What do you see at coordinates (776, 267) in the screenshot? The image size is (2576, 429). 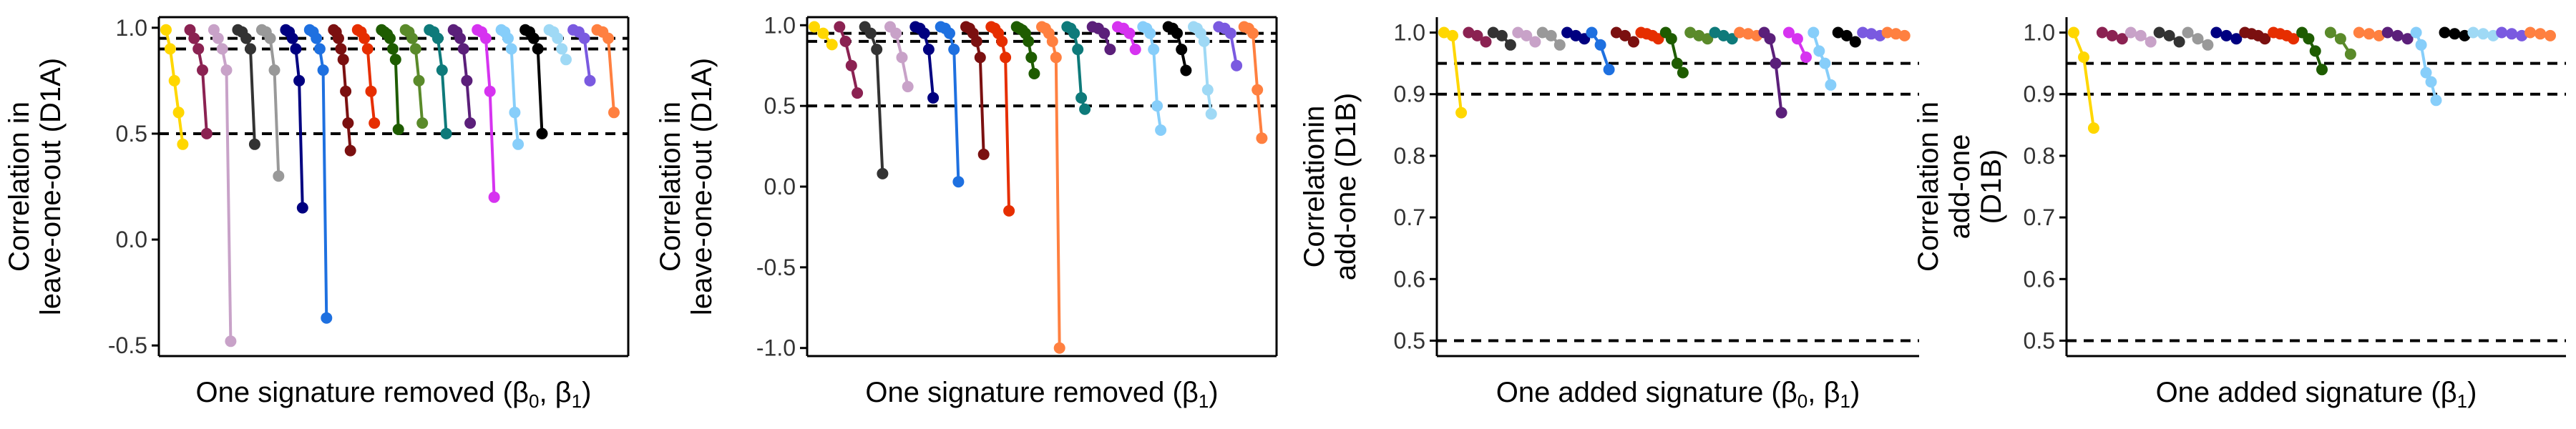 I see `y-tick-label: -0.5` at bounding box center [776, 267].